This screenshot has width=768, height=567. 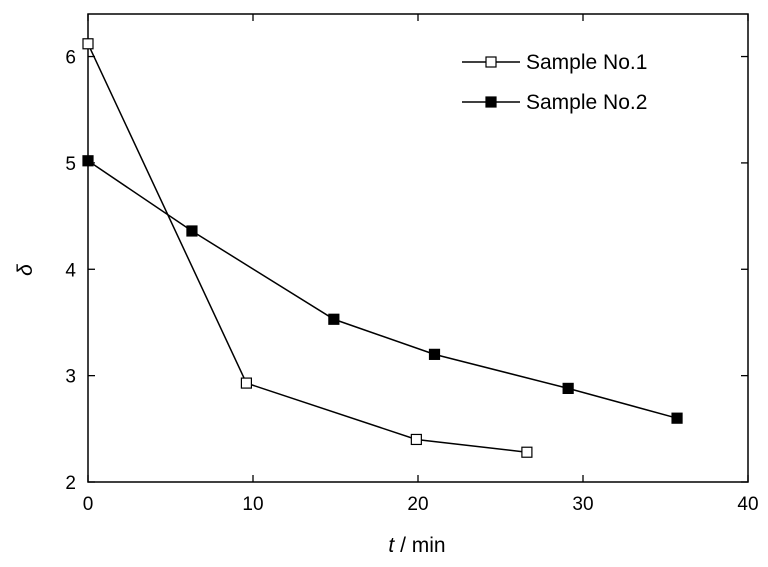 I want to click on x-tick-label: 40, so click(x=747, y=504).